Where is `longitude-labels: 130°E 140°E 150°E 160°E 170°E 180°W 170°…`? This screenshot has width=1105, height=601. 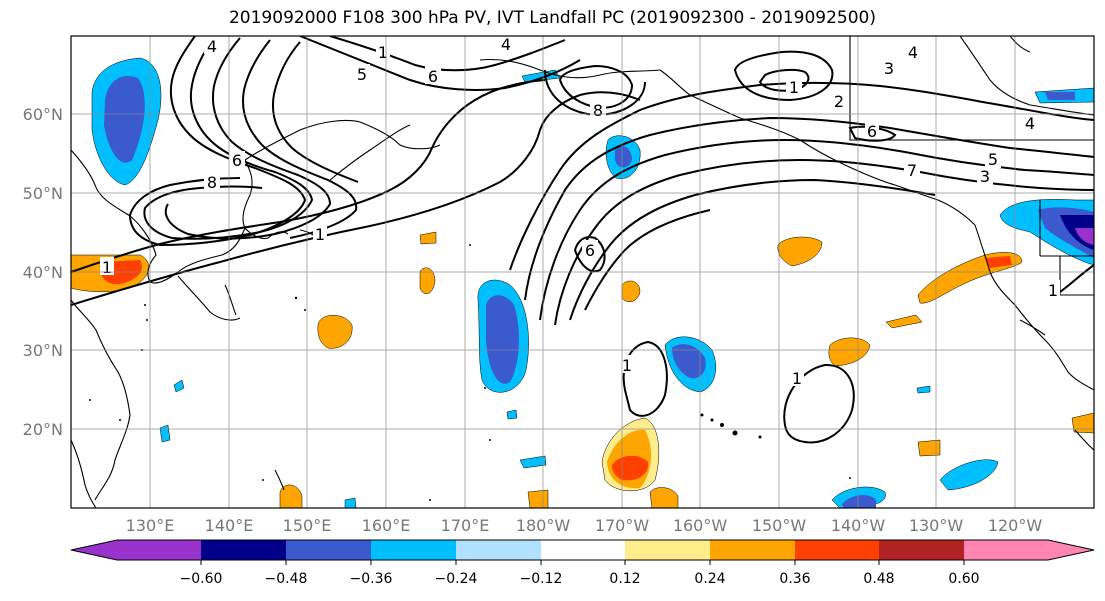
longitude-labels: 130°E 140°E 150°E 160°E 170°E 180°W 170°… is located at coordinates (584, 525).